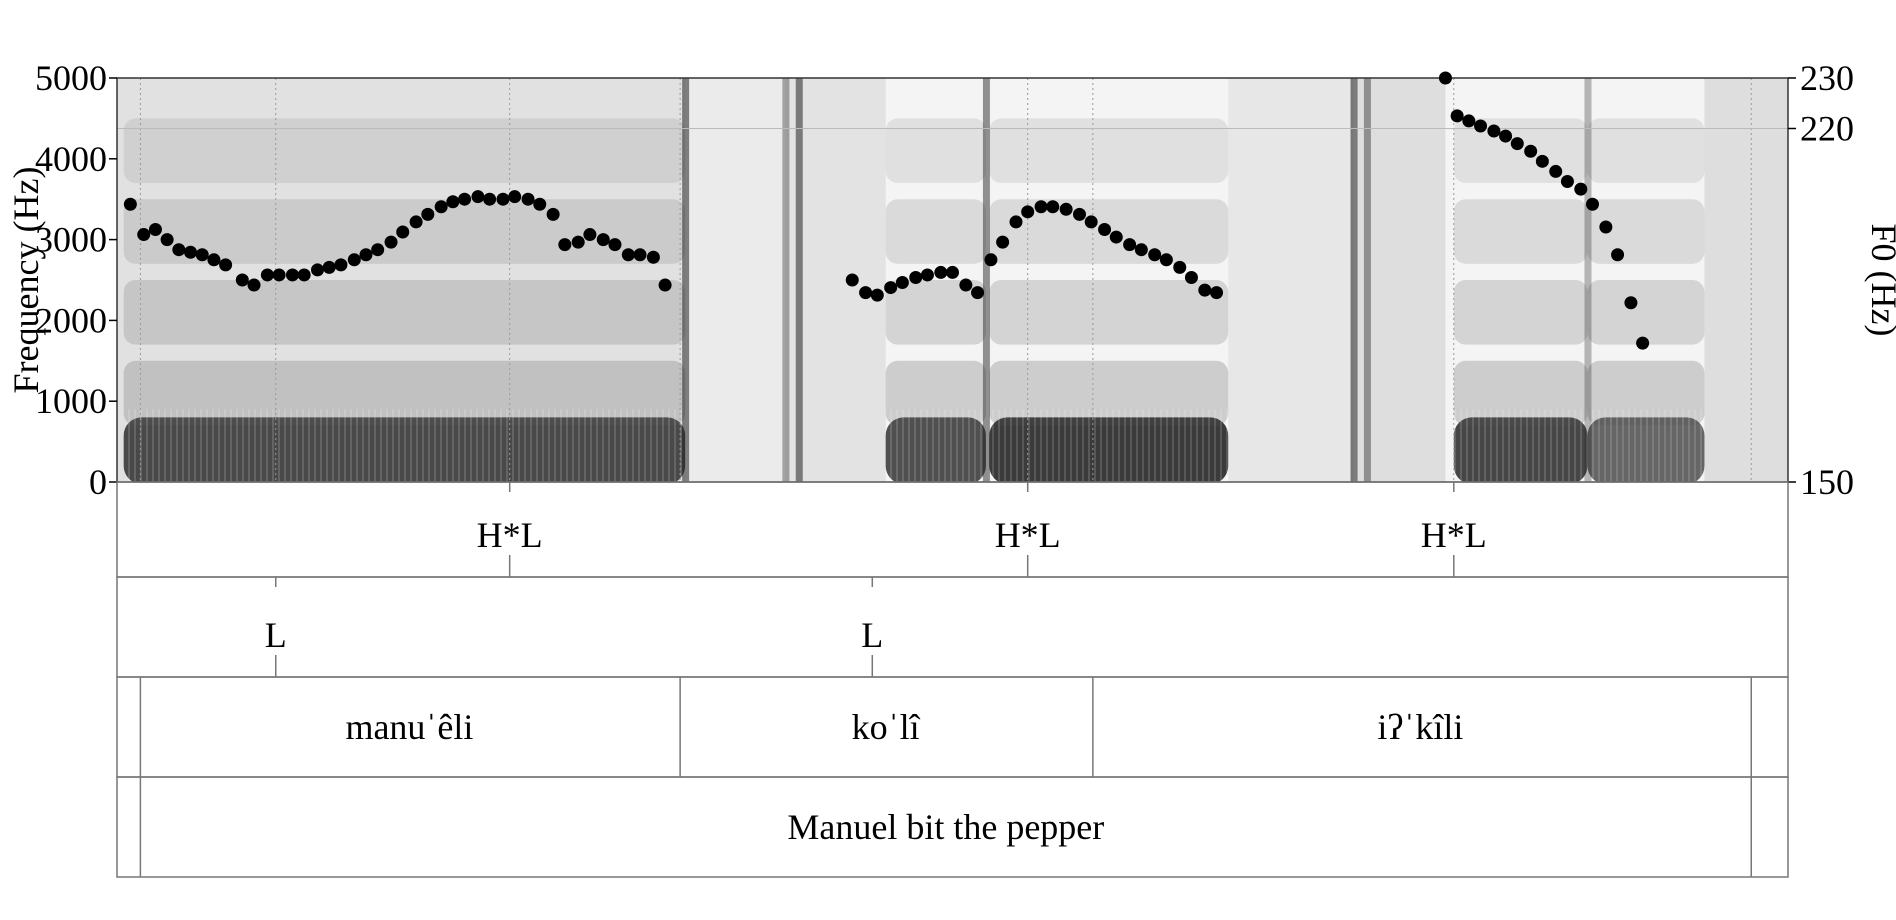  What do you see at coordinates (276, 635) in the screenshot?
I see `point-tier-label: L` at bounding box center [276, 635].